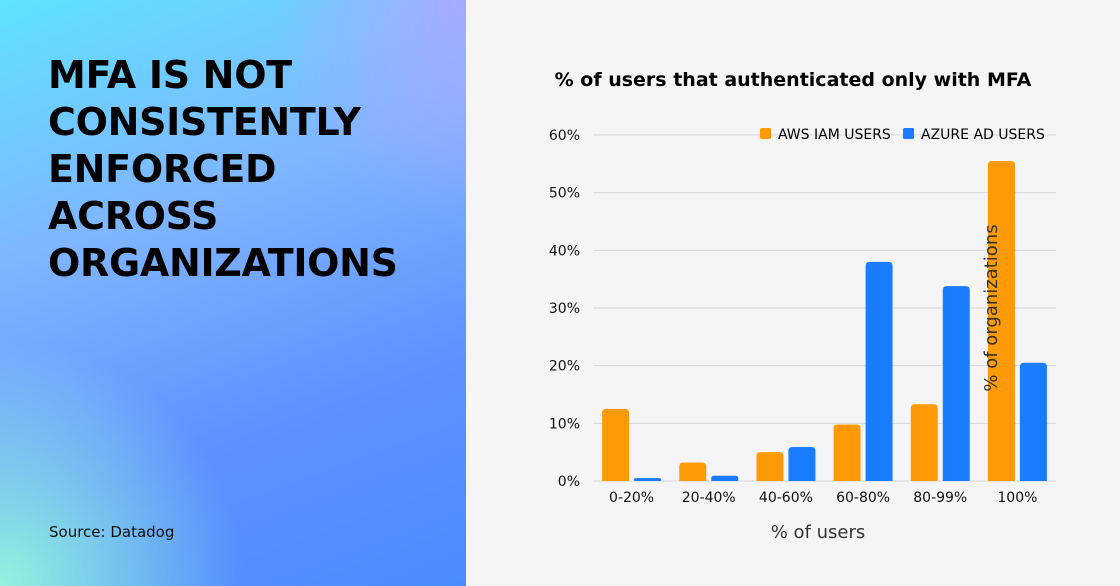 Image resolution: width=1120 pixels, height=586 pixels. What do you see at coordinates (569, 482) in the screenshot?
I see `y-tick-label: 0%` at bounding box center [569, 482].